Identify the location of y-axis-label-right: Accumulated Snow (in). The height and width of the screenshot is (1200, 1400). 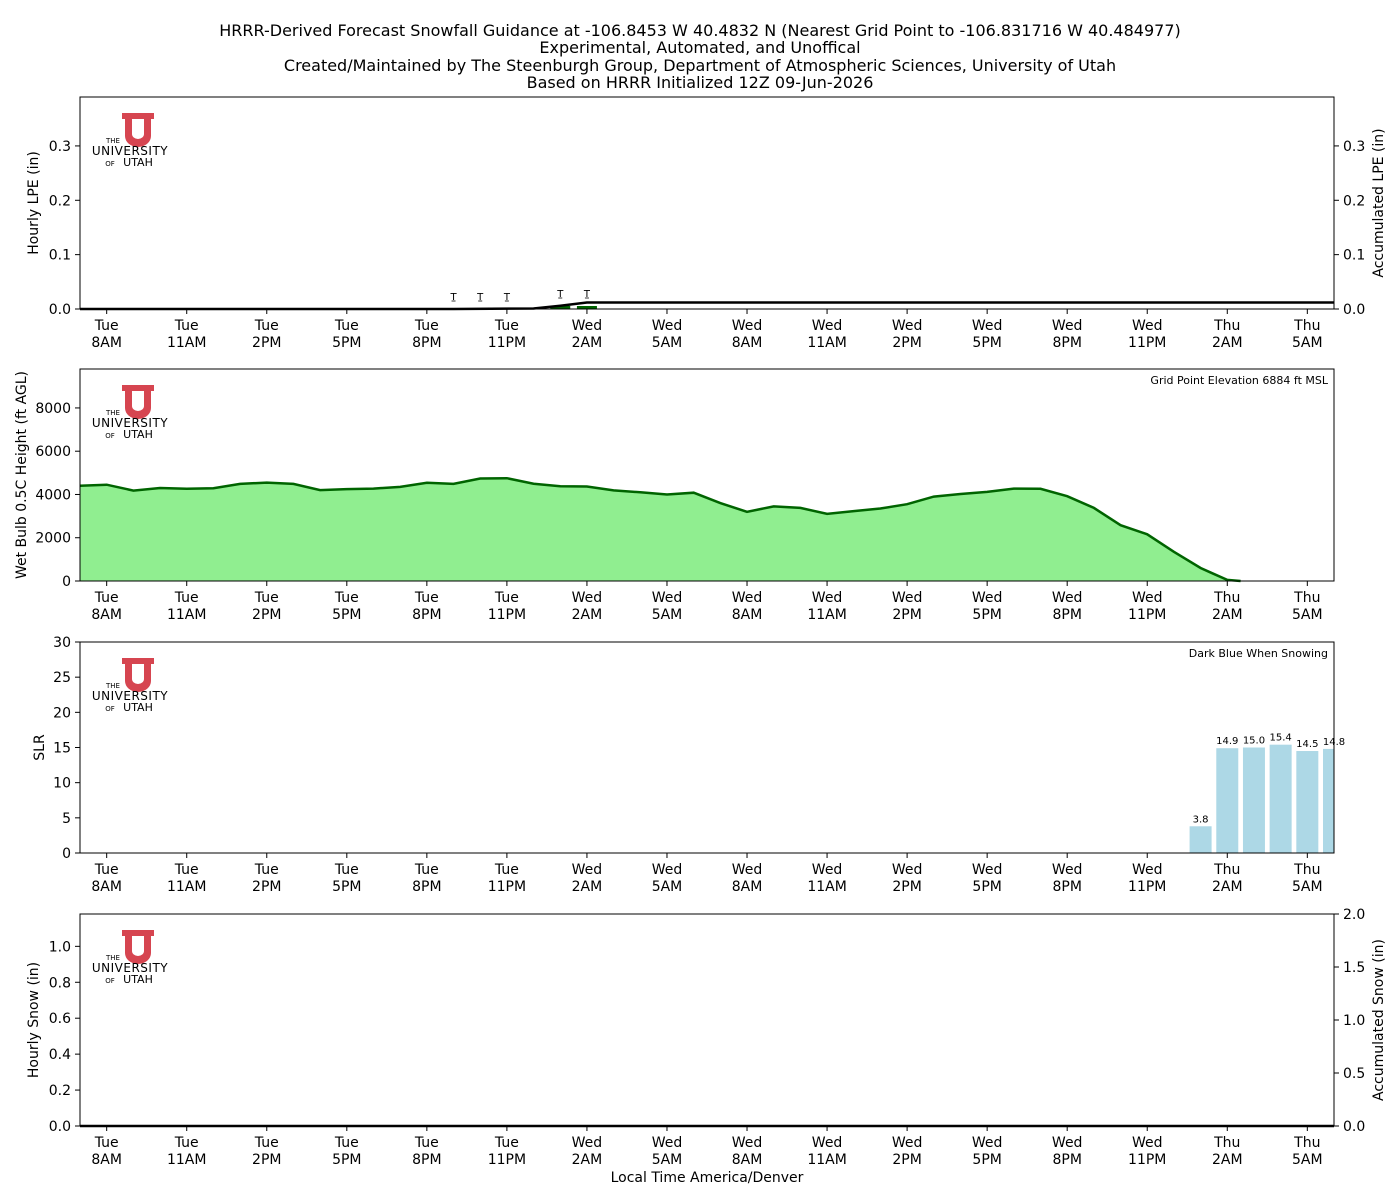
(1379, 1020).